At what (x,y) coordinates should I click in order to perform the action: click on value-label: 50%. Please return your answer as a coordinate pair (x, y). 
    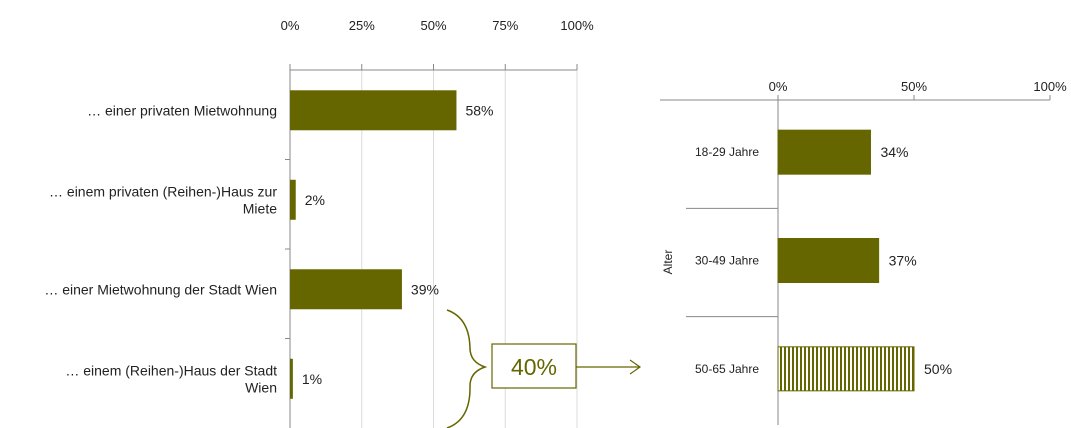
    Looking at the image, I should click on (938, 369).